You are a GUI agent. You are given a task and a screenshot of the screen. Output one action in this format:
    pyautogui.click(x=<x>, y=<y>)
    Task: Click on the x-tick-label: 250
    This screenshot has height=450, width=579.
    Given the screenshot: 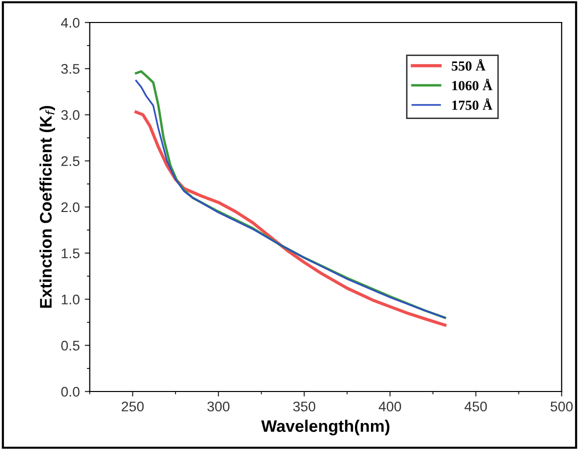 What is the action you would take?
    pyautogui.click(x=133, y=407)
    